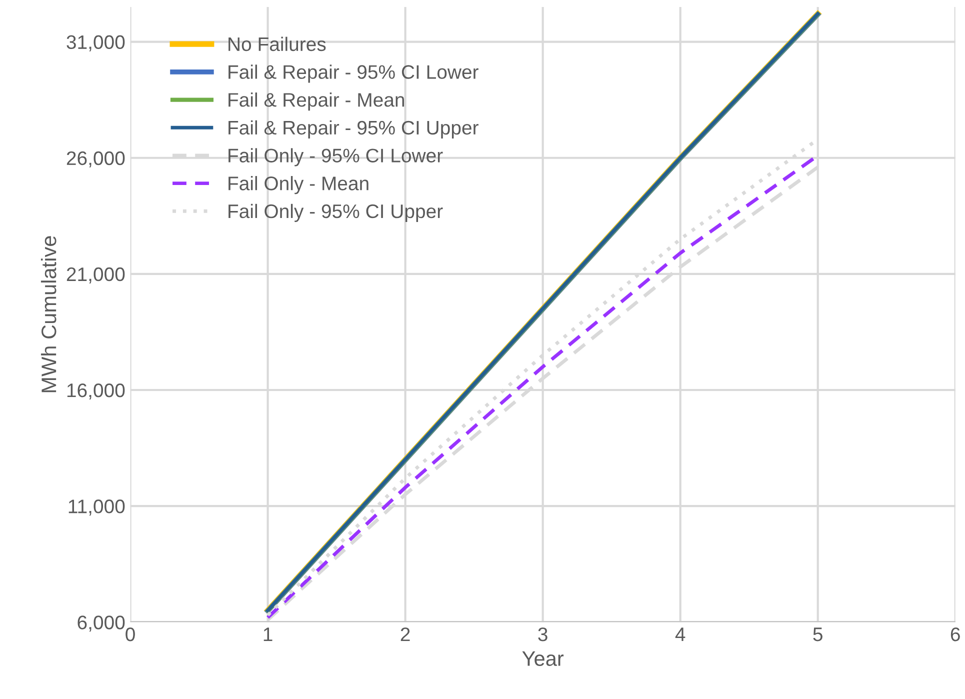 The height and width of the screenshot is (699, 965). I want to click on y-tick-label: 31,000, so click(95, 43).